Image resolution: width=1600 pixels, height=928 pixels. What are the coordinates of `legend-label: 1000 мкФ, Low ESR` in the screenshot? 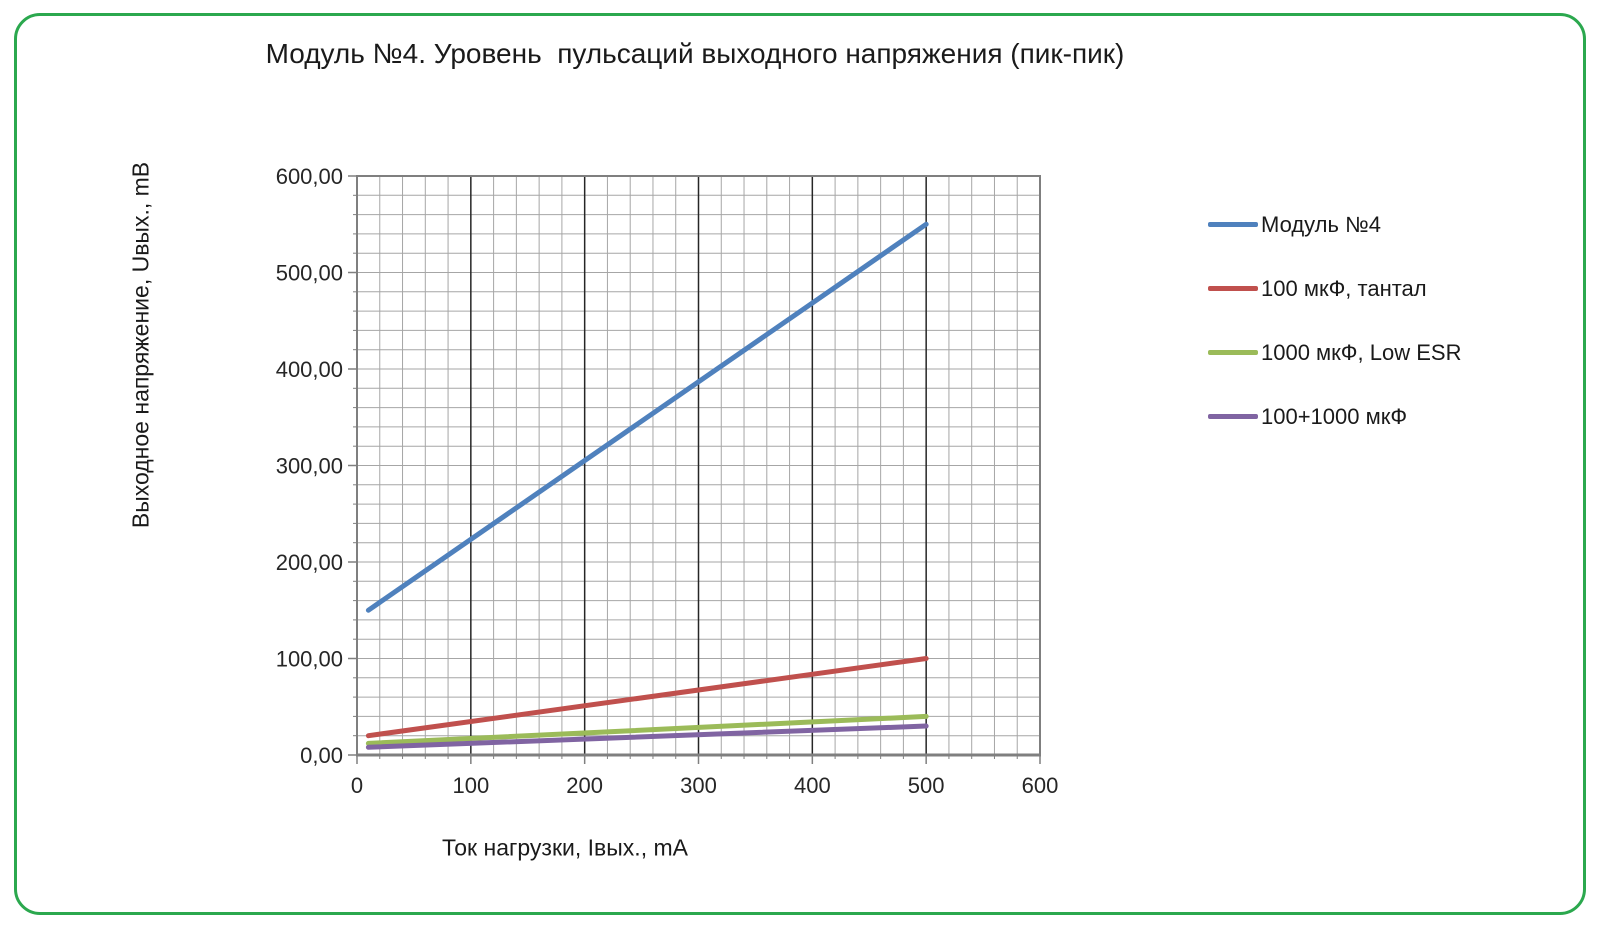 It's located at (1361, 352).